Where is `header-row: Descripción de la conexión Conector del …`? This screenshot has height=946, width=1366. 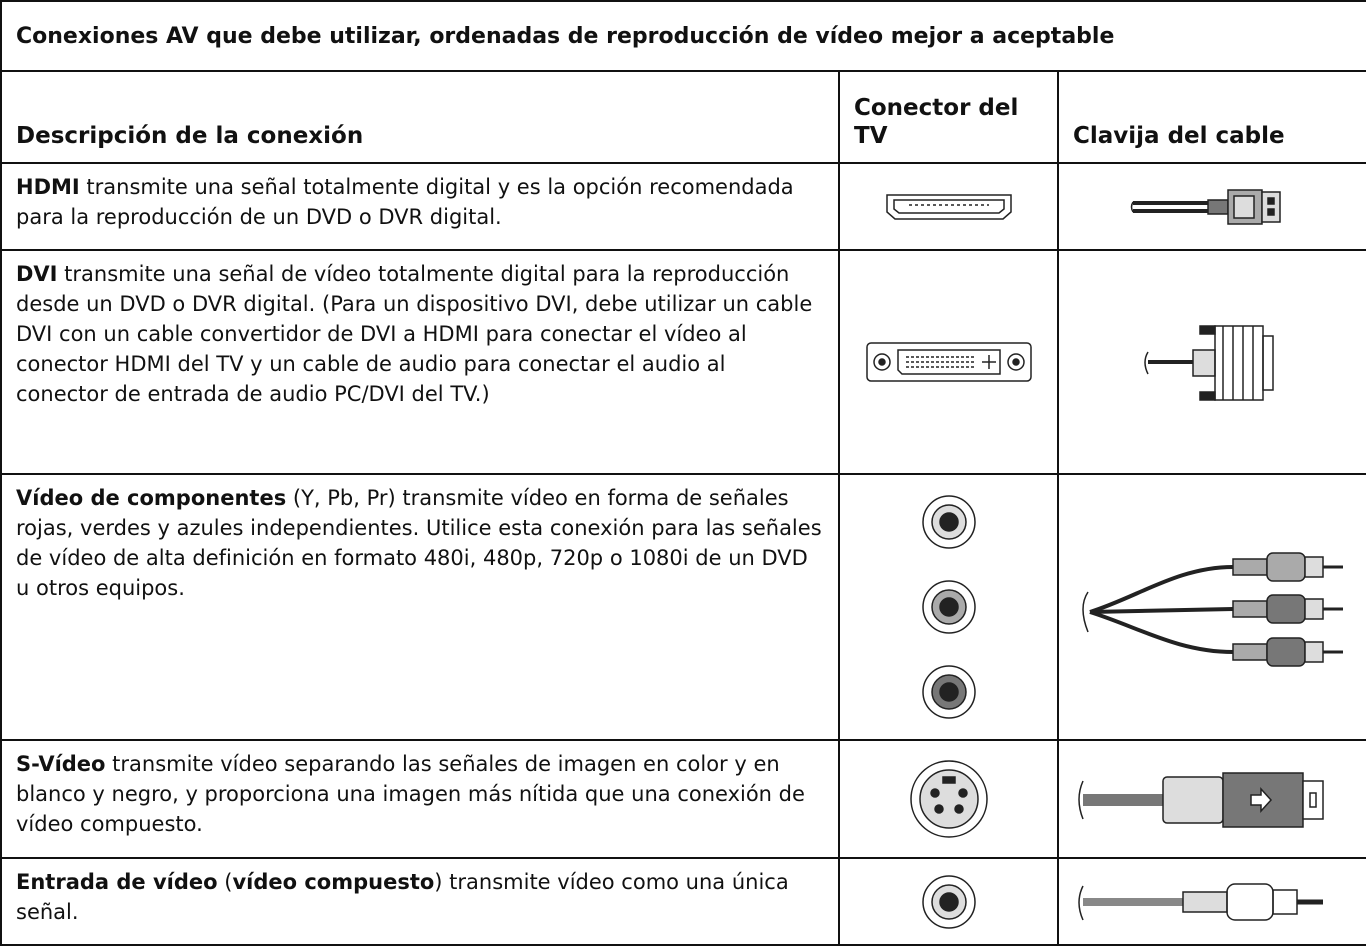
header-row: Descripción de la conexión Conector del … is located at coordinates (683, 117).